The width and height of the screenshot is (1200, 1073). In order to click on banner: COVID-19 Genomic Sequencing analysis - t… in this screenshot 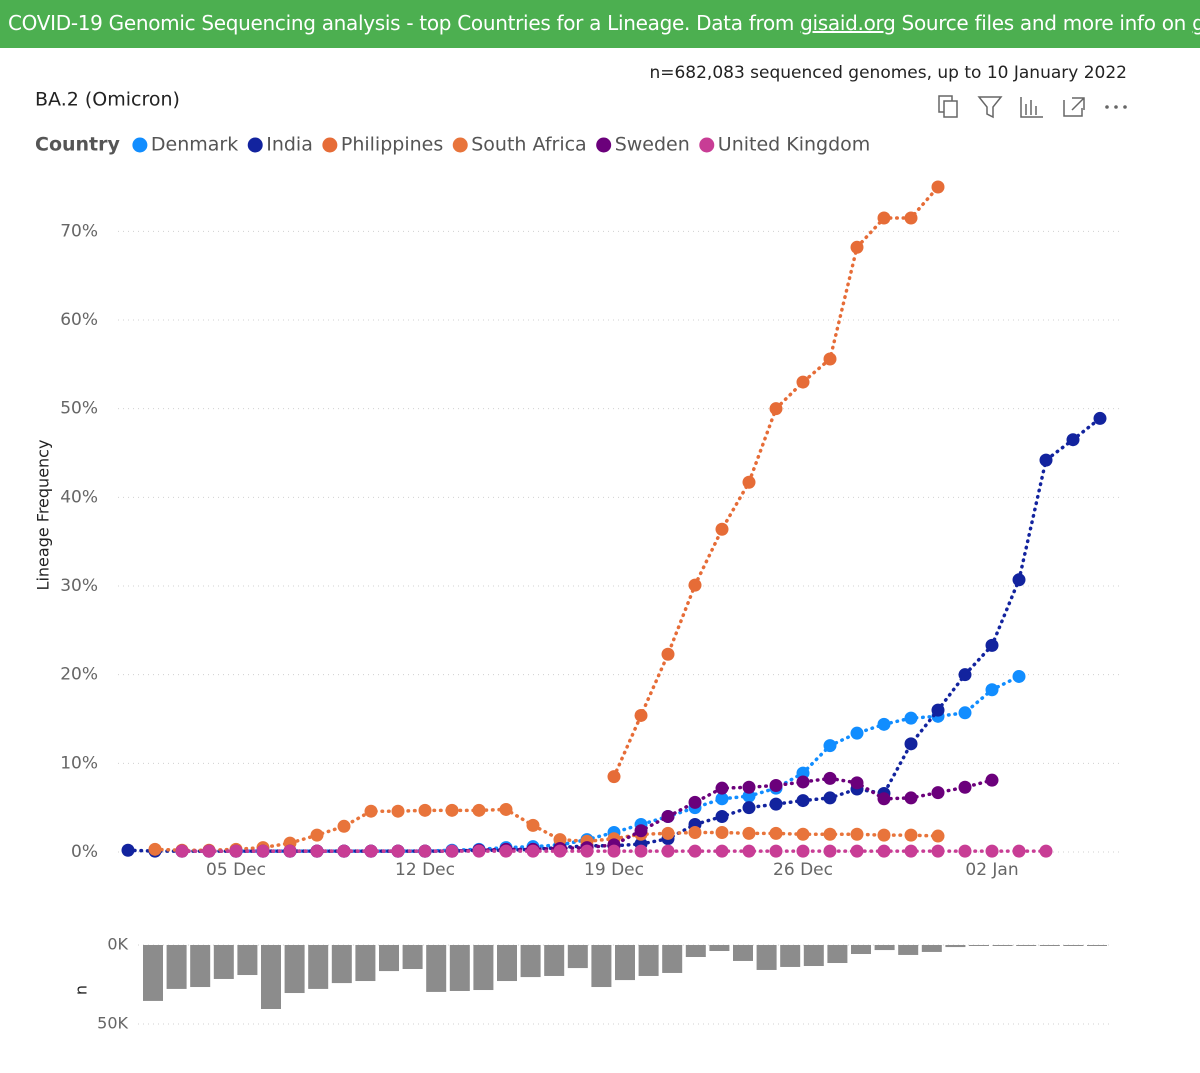, I will do `click(600, 24)`.